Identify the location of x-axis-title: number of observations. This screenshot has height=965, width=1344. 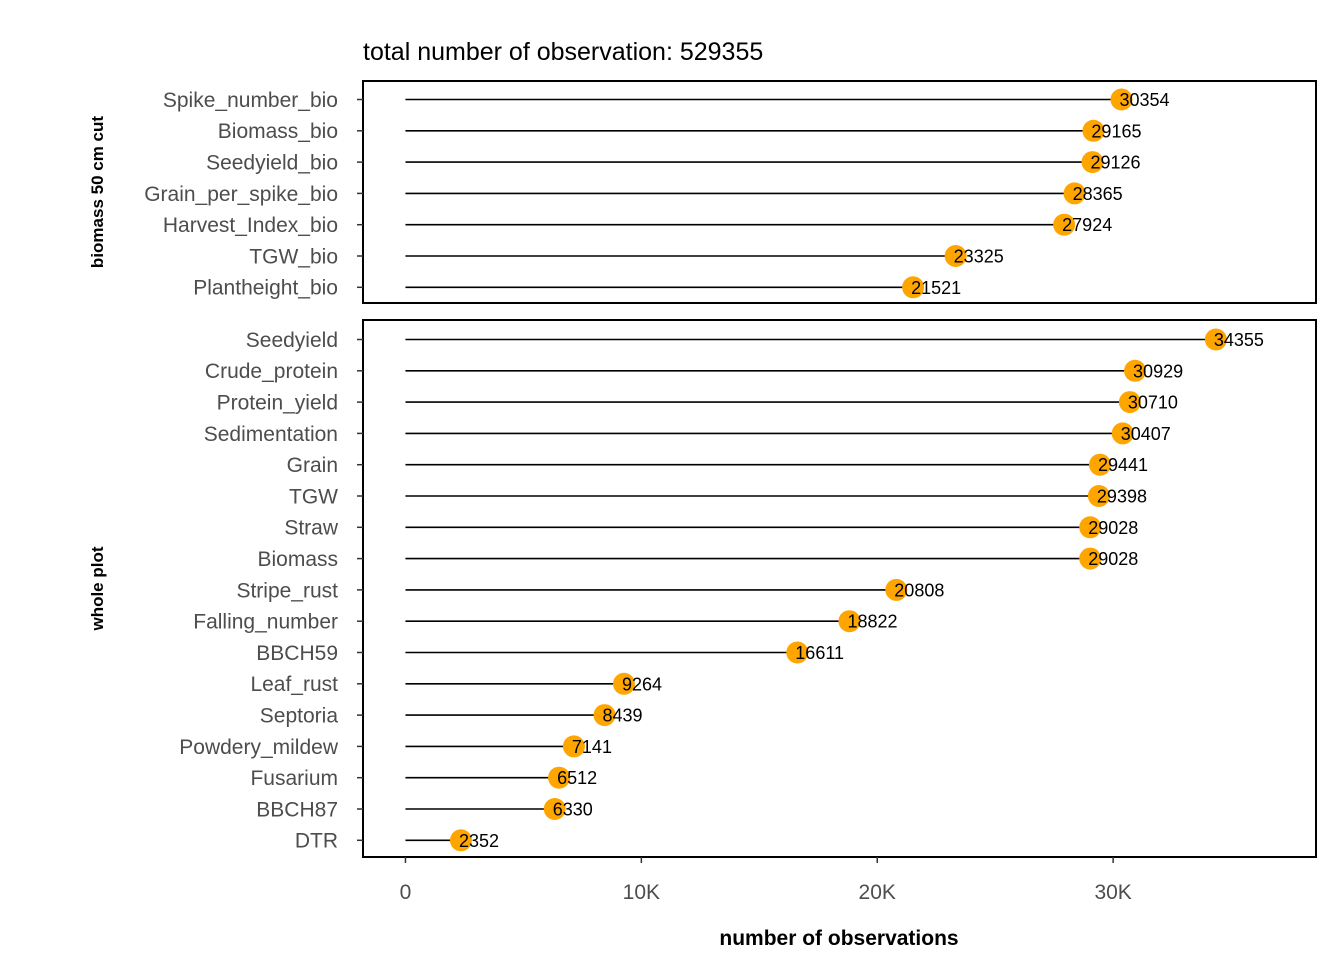
(838, 938).